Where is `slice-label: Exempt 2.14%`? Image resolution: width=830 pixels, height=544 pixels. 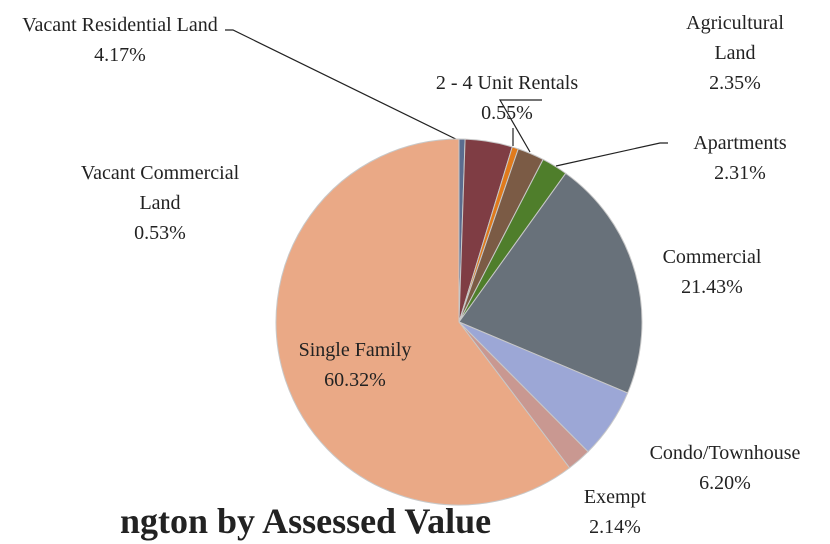
slice-label: Exempt 2.14% is located at coordinates (615, 512).